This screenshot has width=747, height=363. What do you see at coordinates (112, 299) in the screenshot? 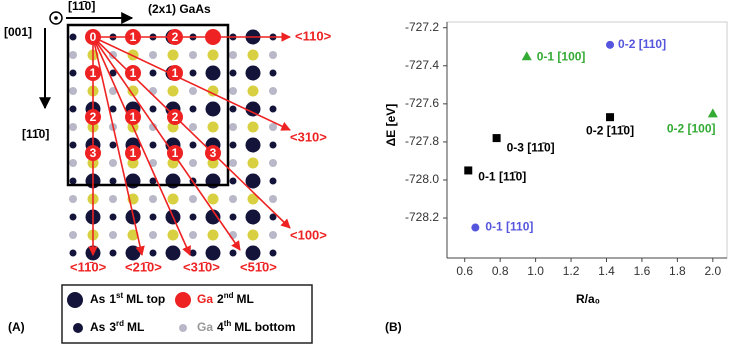
I see `legend-number: 1` at bounding box center [112, 299].